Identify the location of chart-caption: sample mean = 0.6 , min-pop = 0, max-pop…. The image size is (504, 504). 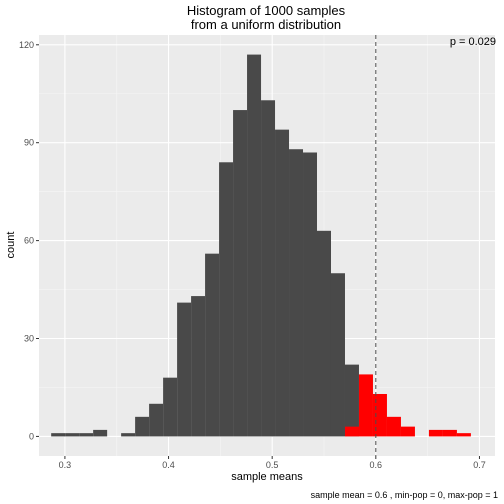
(404, 495).